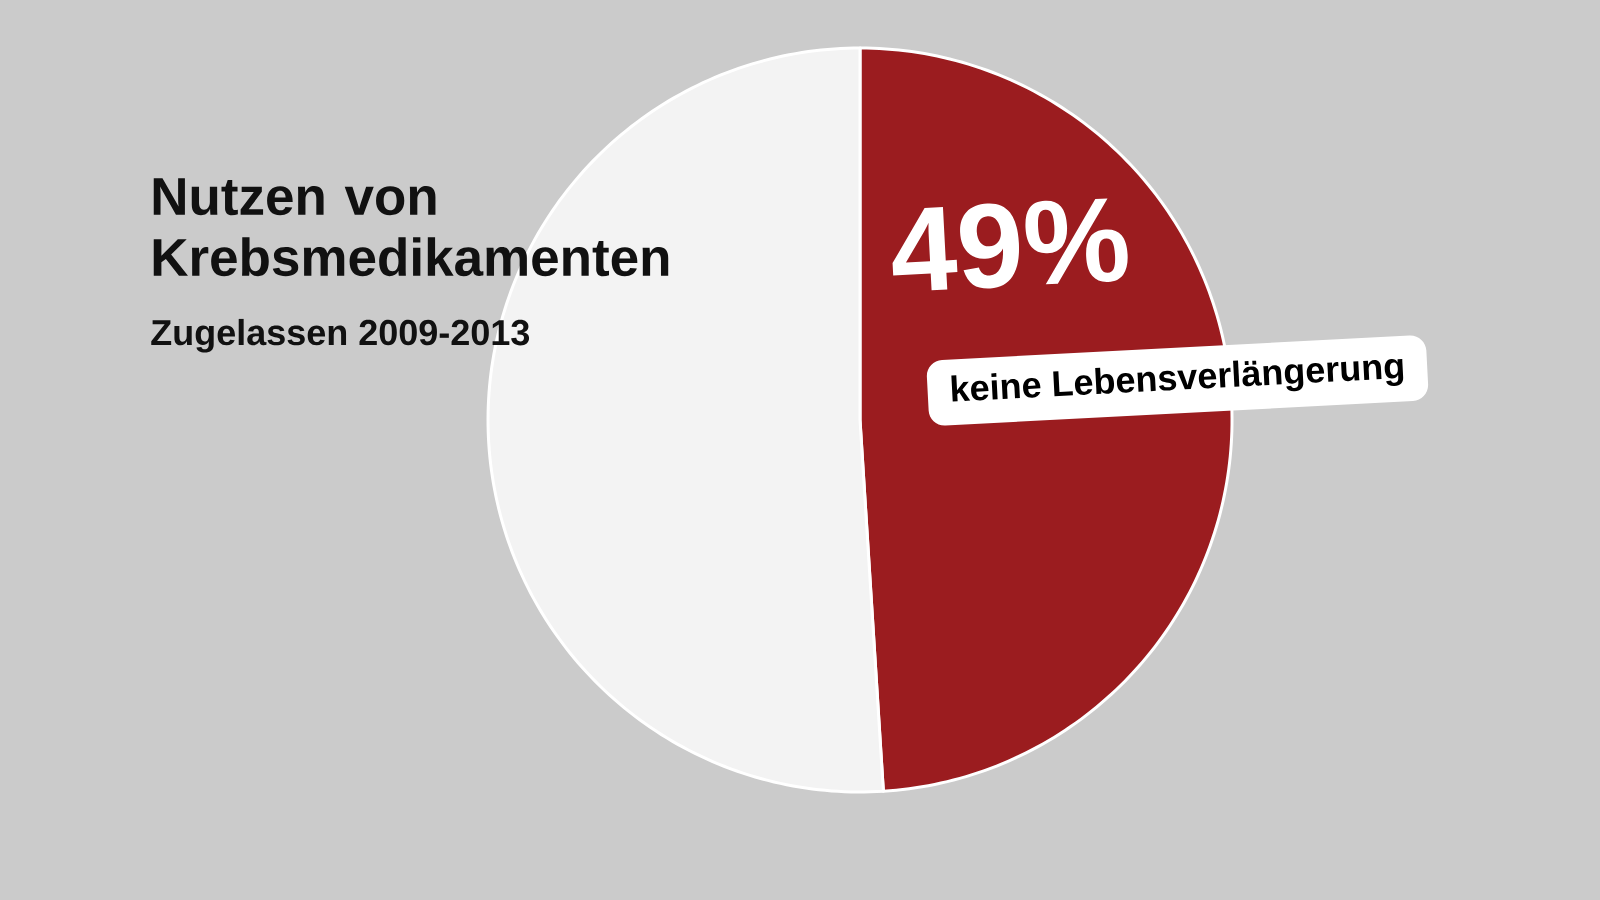  What do you see at coordinates (1177, 380) in the screenshot?
I see `slice-label: keine Lebensverlängerung` at bounding box center [1177, 380].